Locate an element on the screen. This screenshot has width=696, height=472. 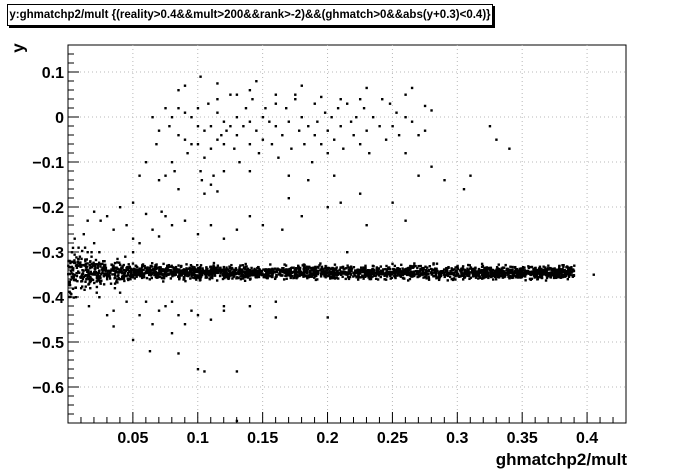
x-tick-label: 0.15 is located at coordinates (262, 438).